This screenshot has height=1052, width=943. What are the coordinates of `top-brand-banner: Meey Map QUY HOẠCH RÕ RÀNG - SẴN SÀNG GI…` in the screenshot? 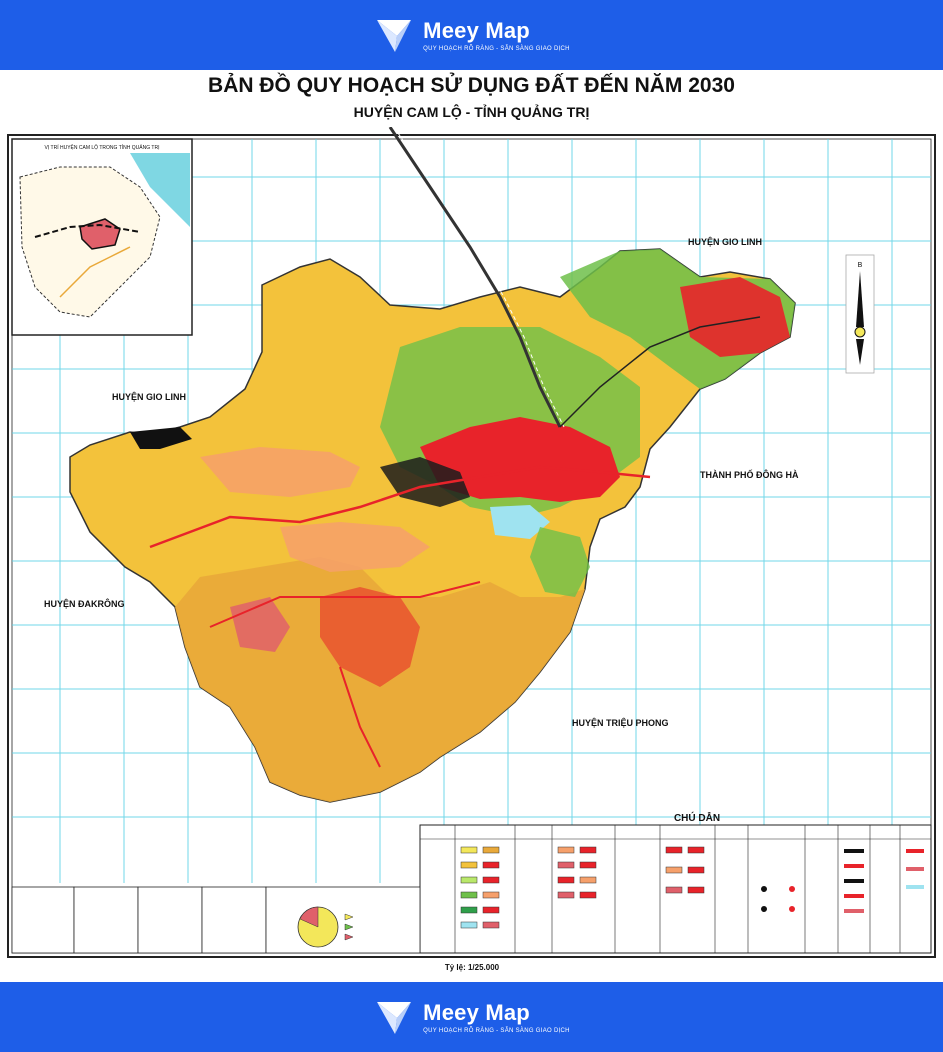 It's located at (471, 35).